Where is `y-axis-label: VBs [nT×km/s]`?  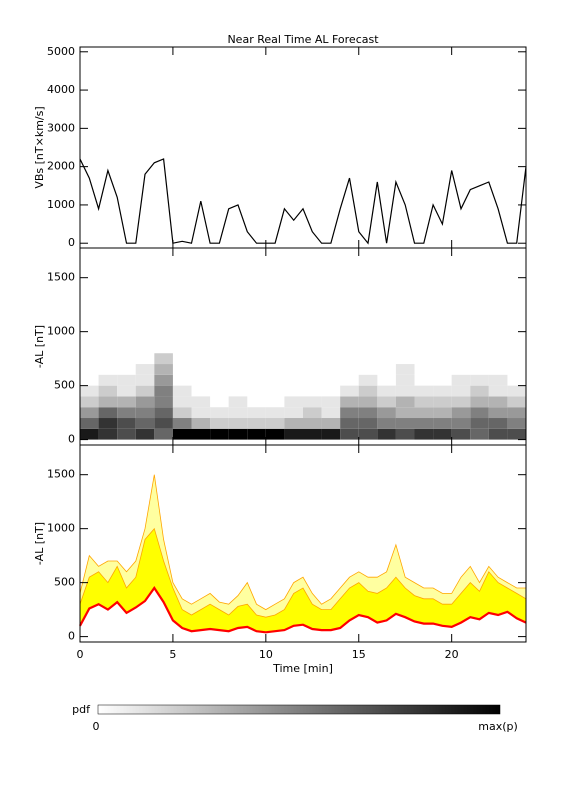
y-axis-label: VBs [nT×km/s] is located at coordinates (39, 147).